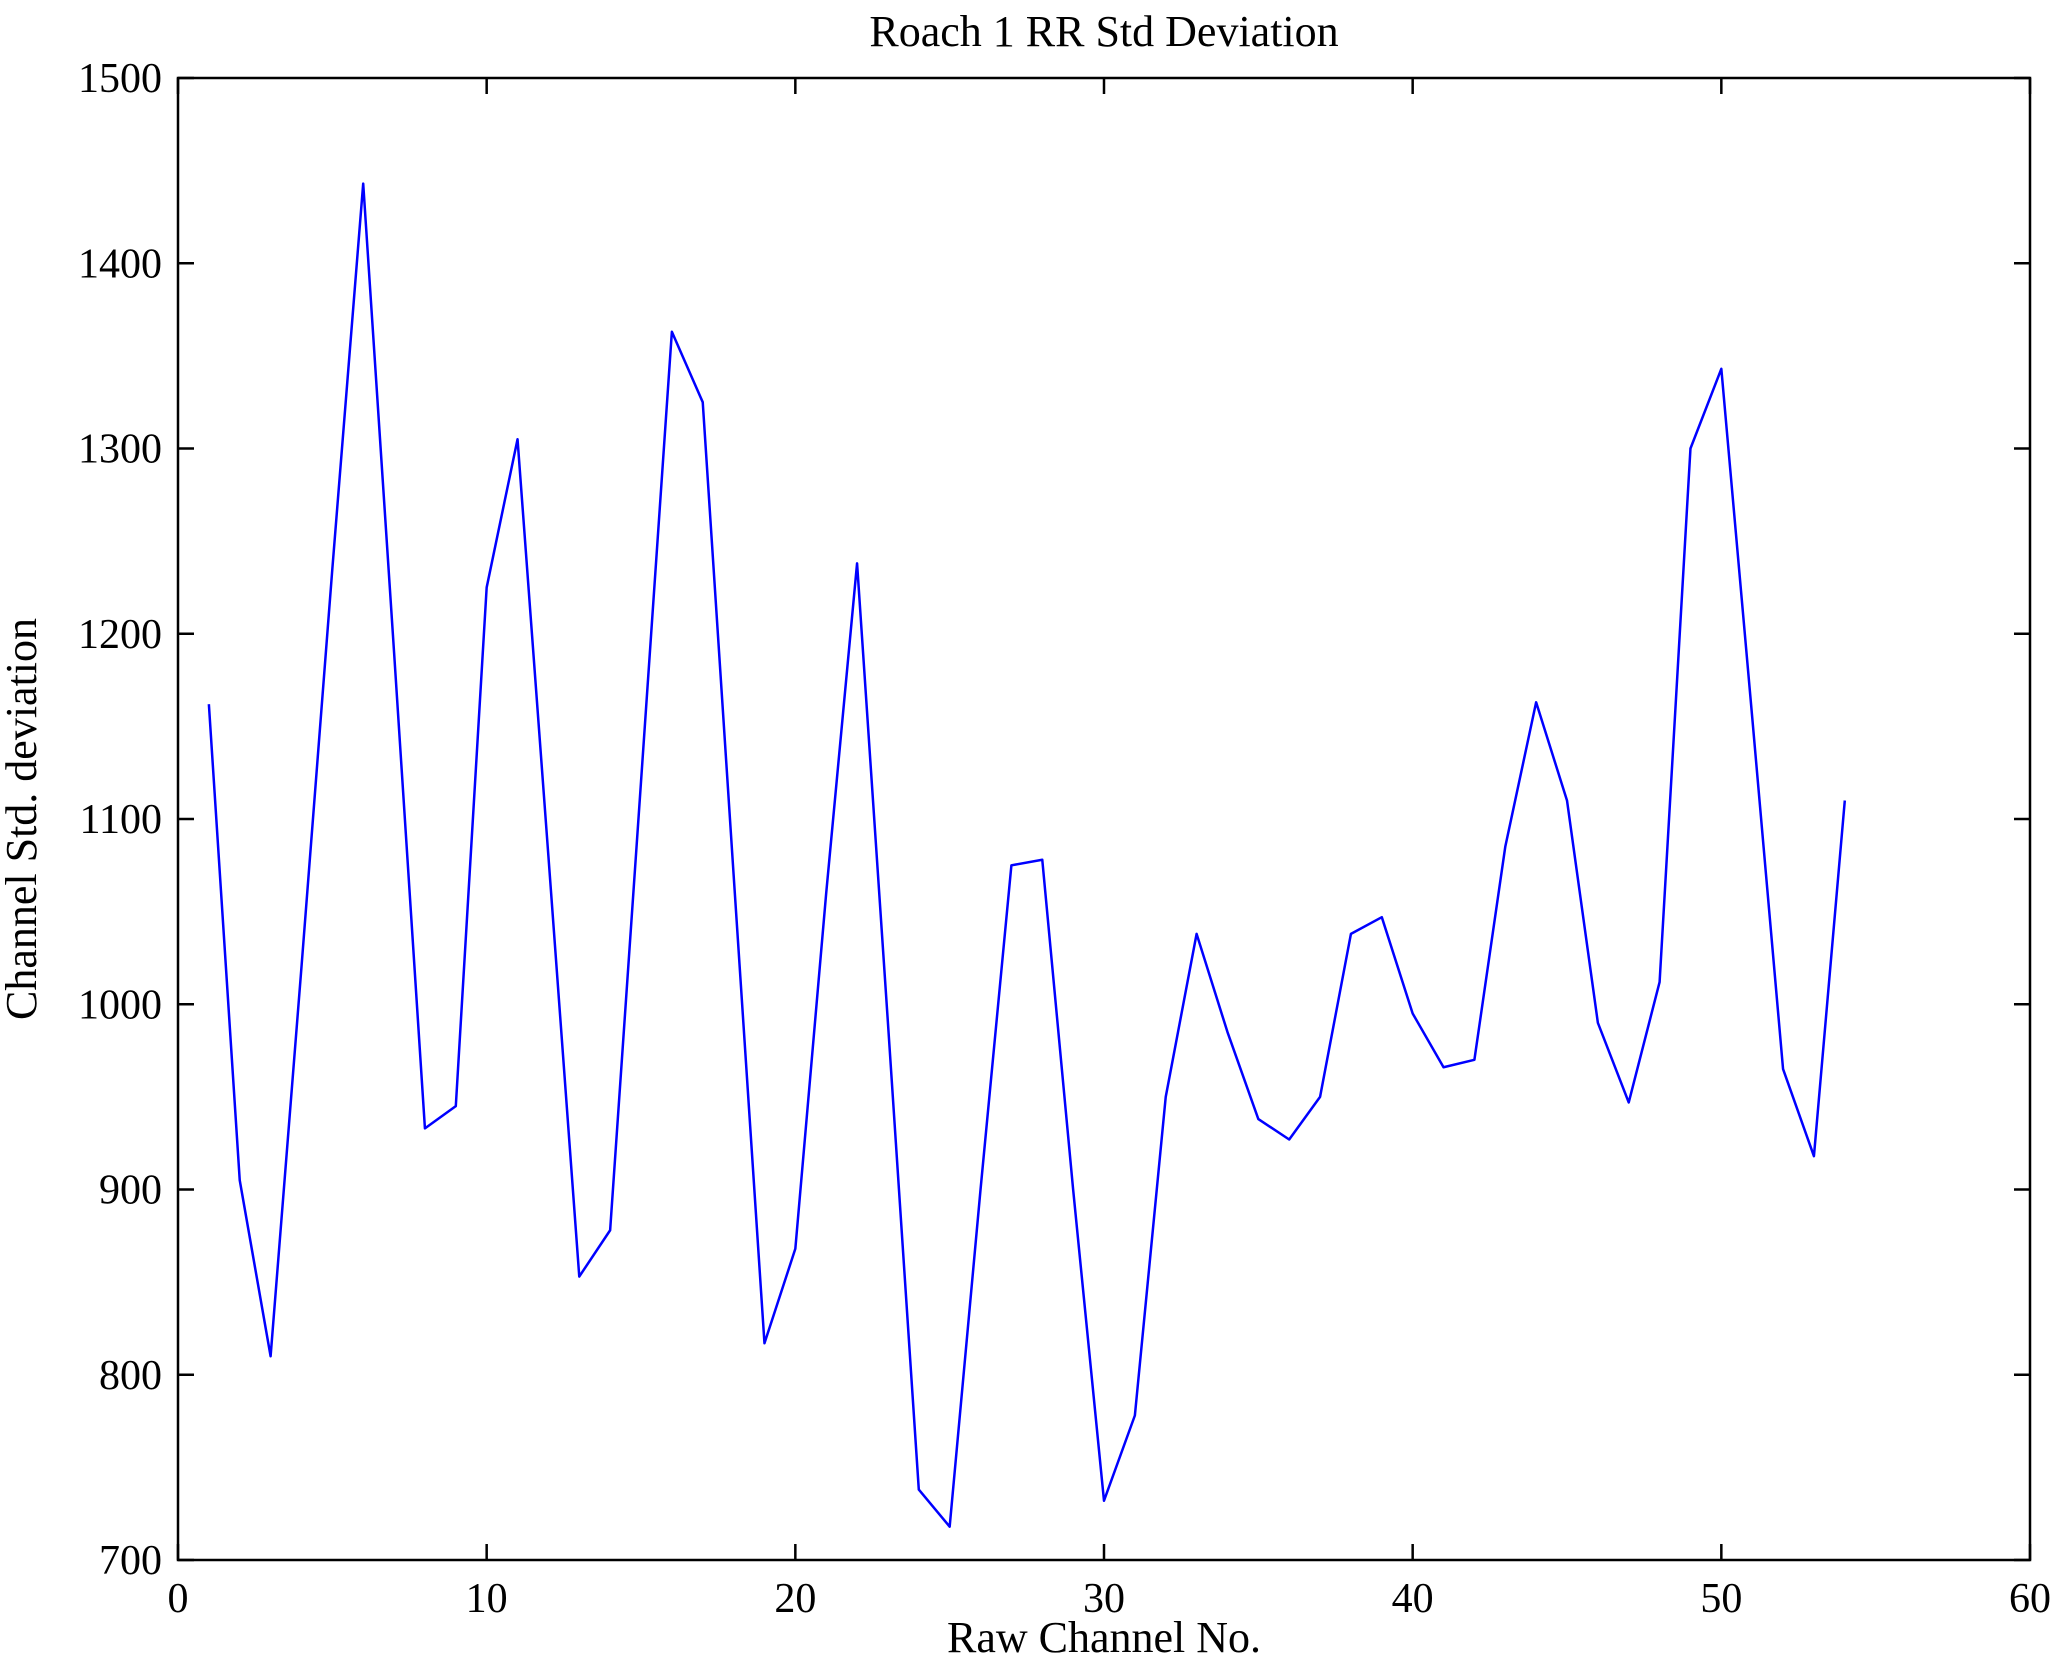 This screenshot has height=1676, width=2067. I want to click on y-tick-label: 1400, so click(120, 264).